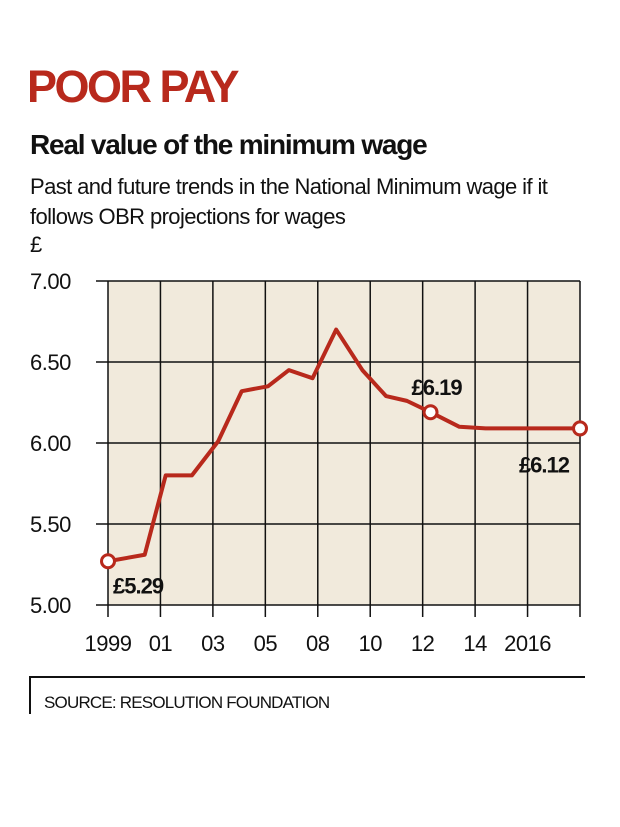 Image resolution: width=620 pixels, height=827 pixels. I want to click on source-note: SOURCE: RESOLUTION FOUNDATION, so click(187, 702).